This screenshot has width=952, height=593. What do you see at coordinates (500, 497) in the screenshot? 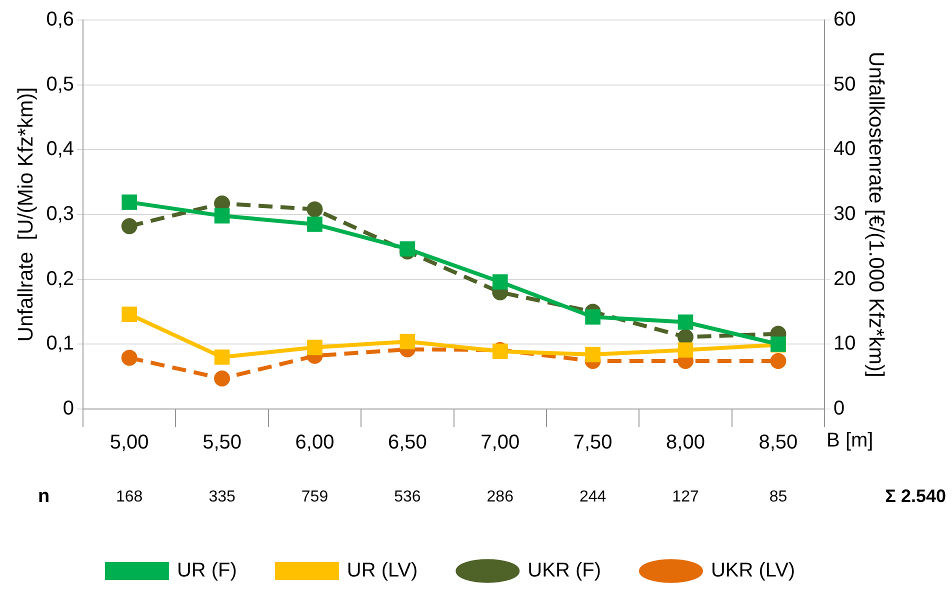
I see `text: 286` at bounding box center [500, 497].